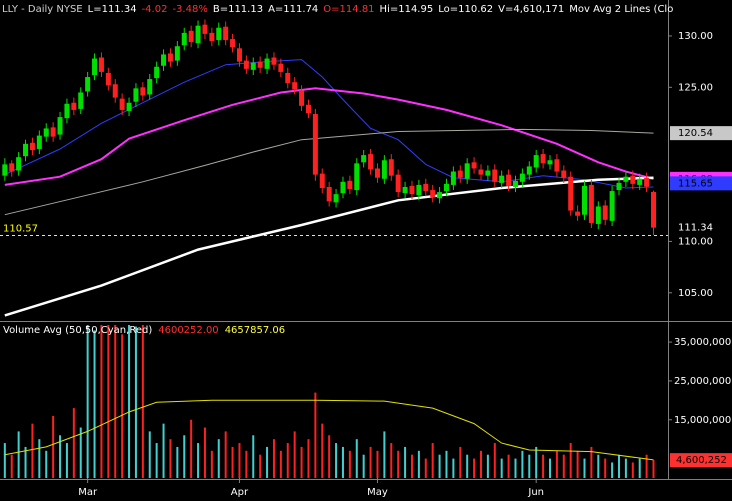  Describe the element at coordinates (702, 381) in the screenshot. I see `volume-tick-label: 25,000,000` at that location.